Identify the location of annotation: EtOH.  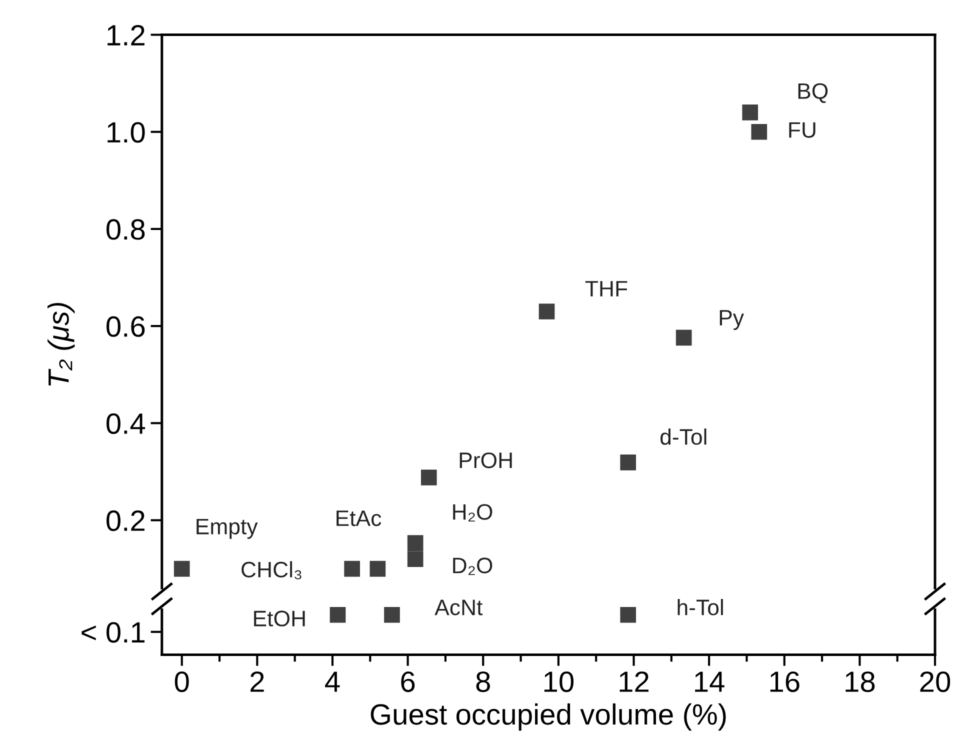
(279, 618).